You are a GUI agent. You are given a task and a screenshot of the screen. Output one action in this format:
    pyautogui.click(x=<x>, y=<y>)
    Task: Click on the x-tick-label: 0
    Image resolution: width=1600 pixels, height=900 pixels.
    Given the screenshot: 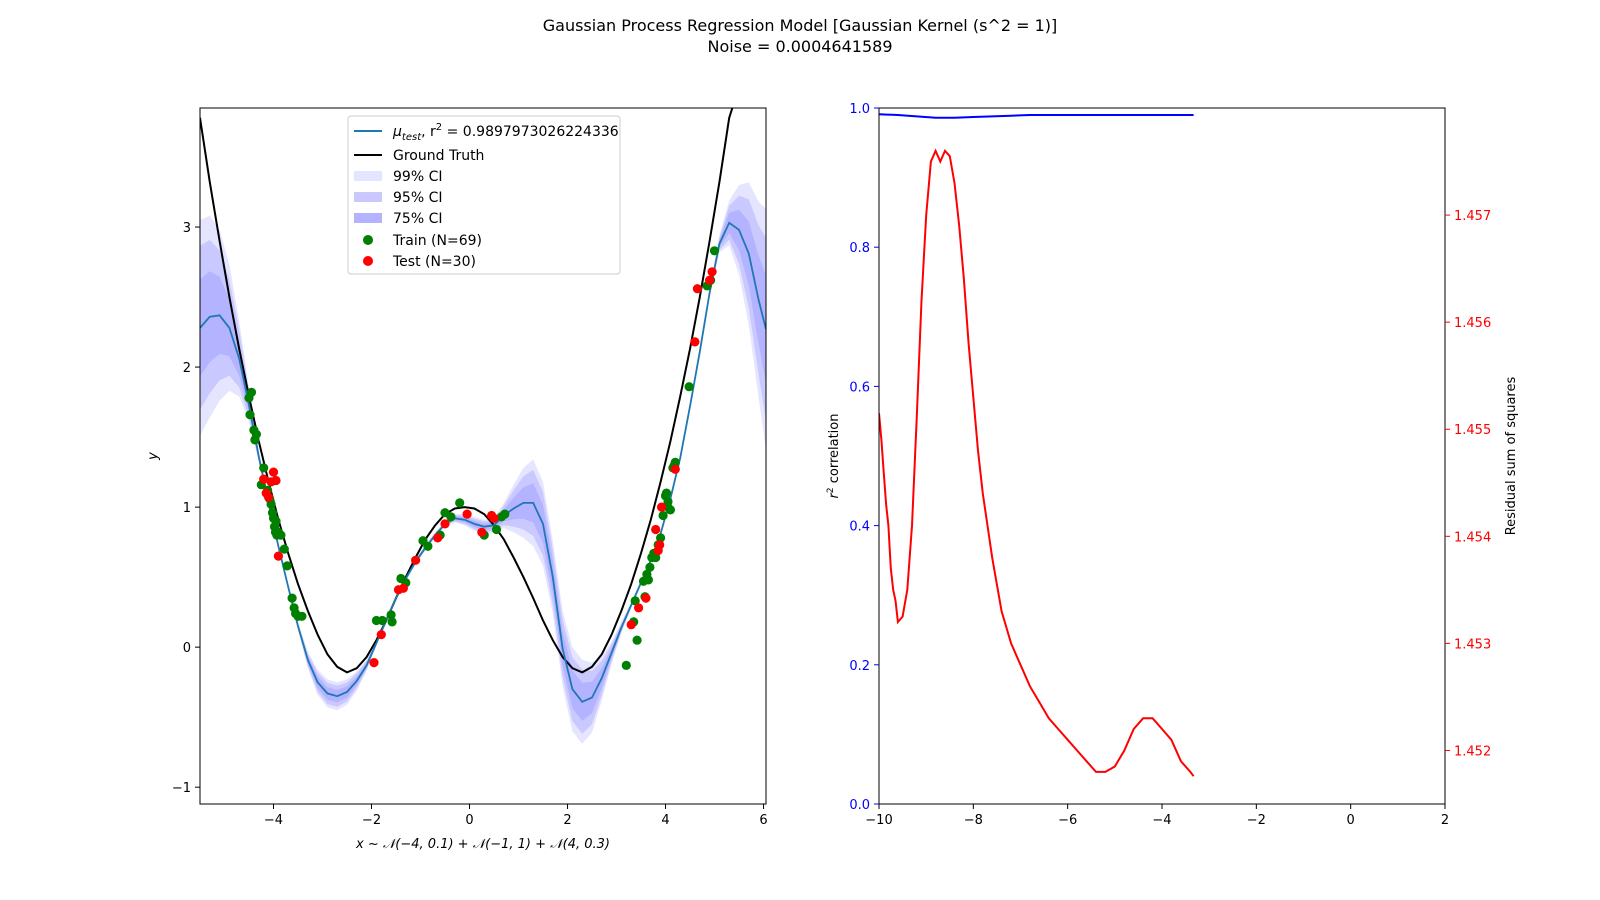 What is the action you would take?
    pyautogui.click(x=1351, y=820)
    